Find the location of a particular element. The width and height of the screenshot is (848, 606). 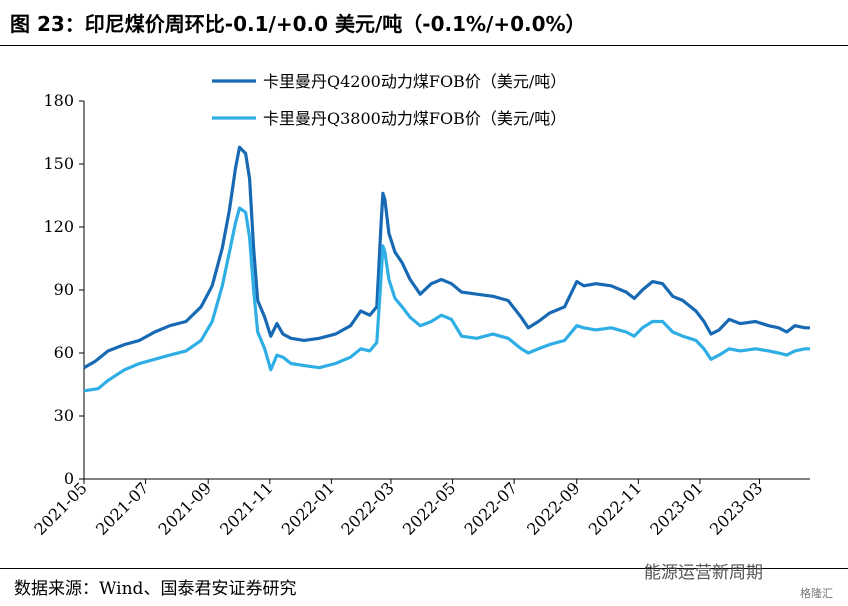

x-tick-label: 2022-05 is located at coordinates (429, 508).